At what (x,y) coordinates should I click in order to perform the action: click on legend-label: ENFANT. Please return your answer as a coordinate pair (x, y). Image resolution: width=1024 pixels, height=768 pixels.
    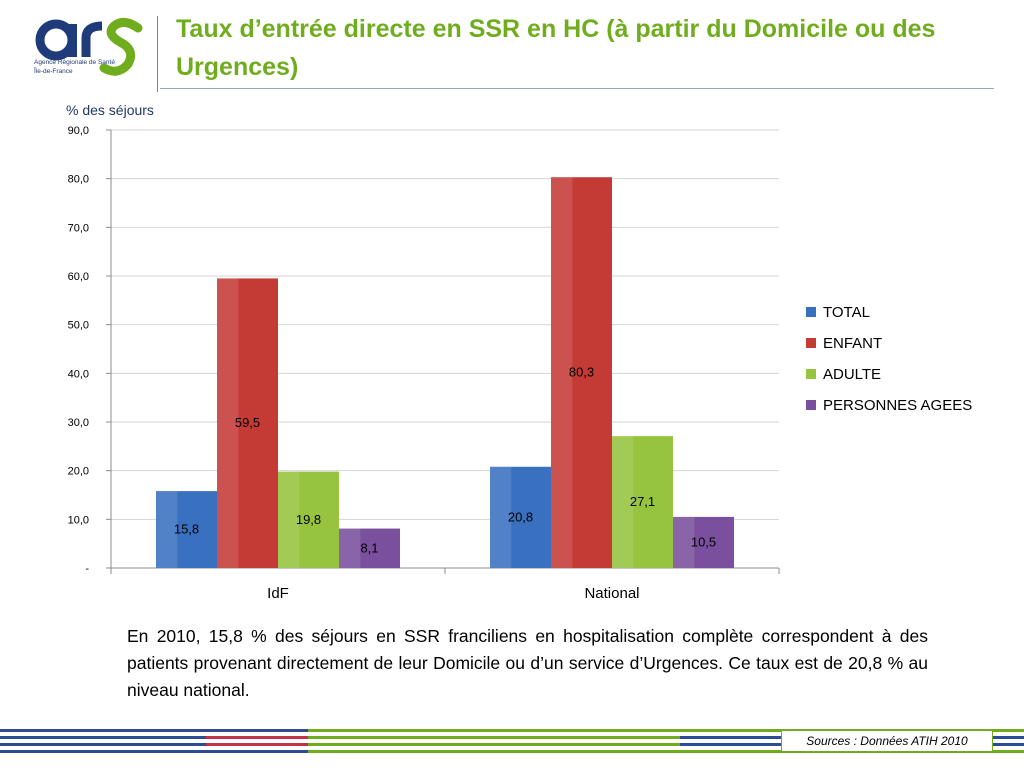
    Looking at the image, I should click on (852, 343).